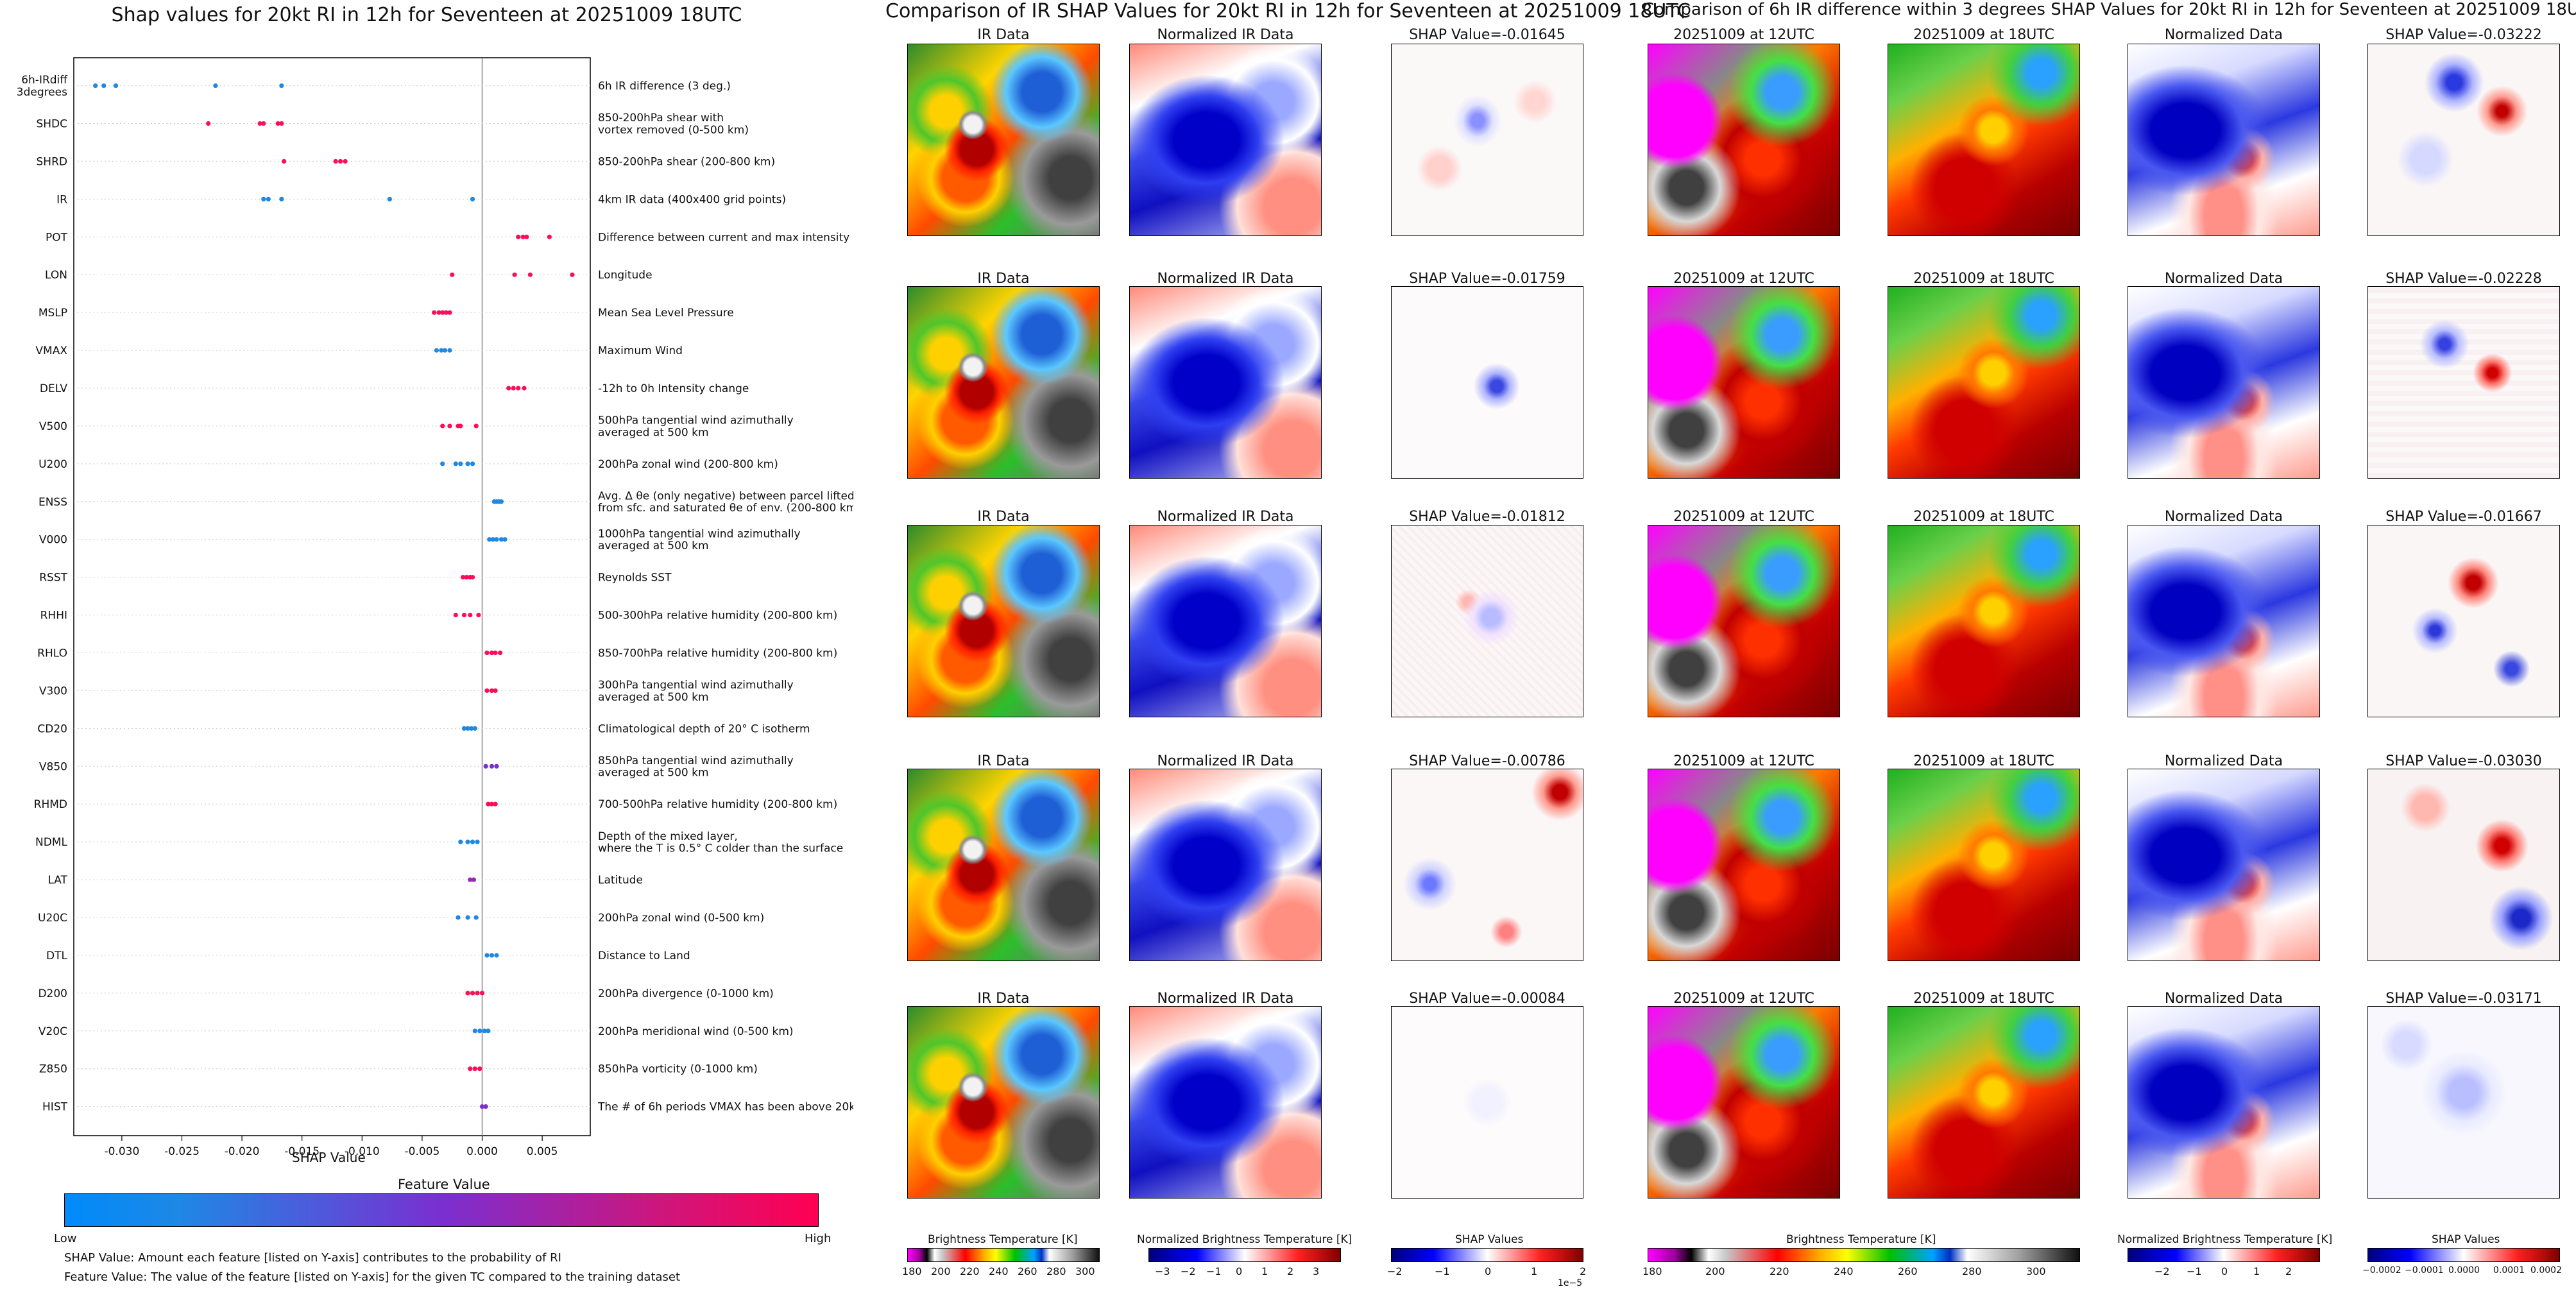  What do you see at coordinates (1487, 999) in the screenshot?
I see `ir-shap-title: SHAP Value=-0.00084` at bounding box center [1487, 999].